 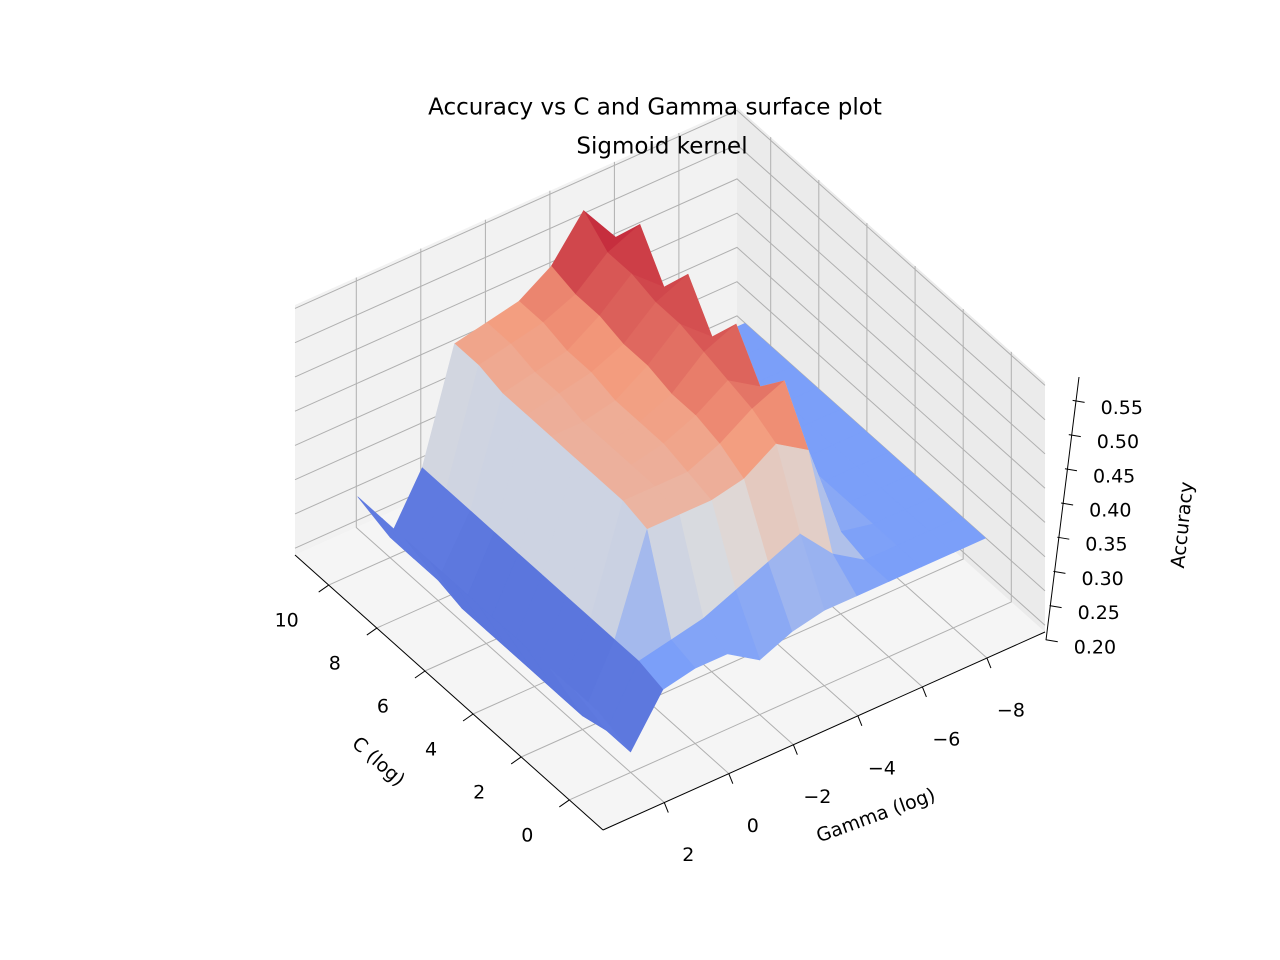 I want to click on z-tick-label: 0.40, so click(x=1110, y=510).